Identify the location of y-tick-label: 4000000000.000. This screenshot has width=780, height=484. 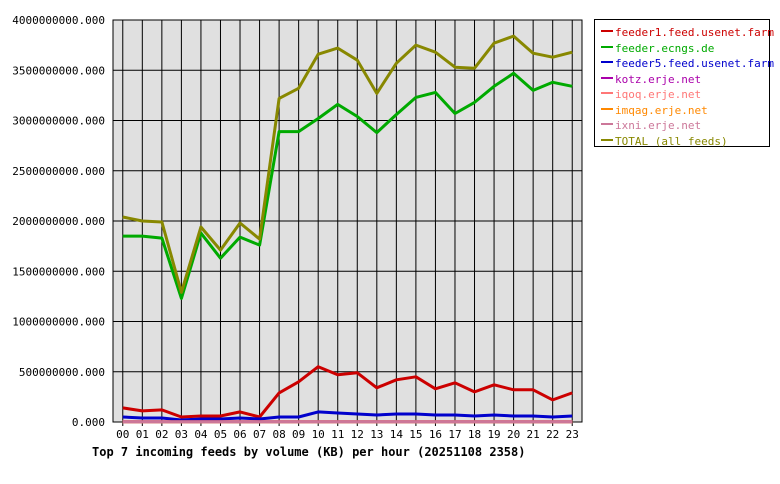
(58, 20).